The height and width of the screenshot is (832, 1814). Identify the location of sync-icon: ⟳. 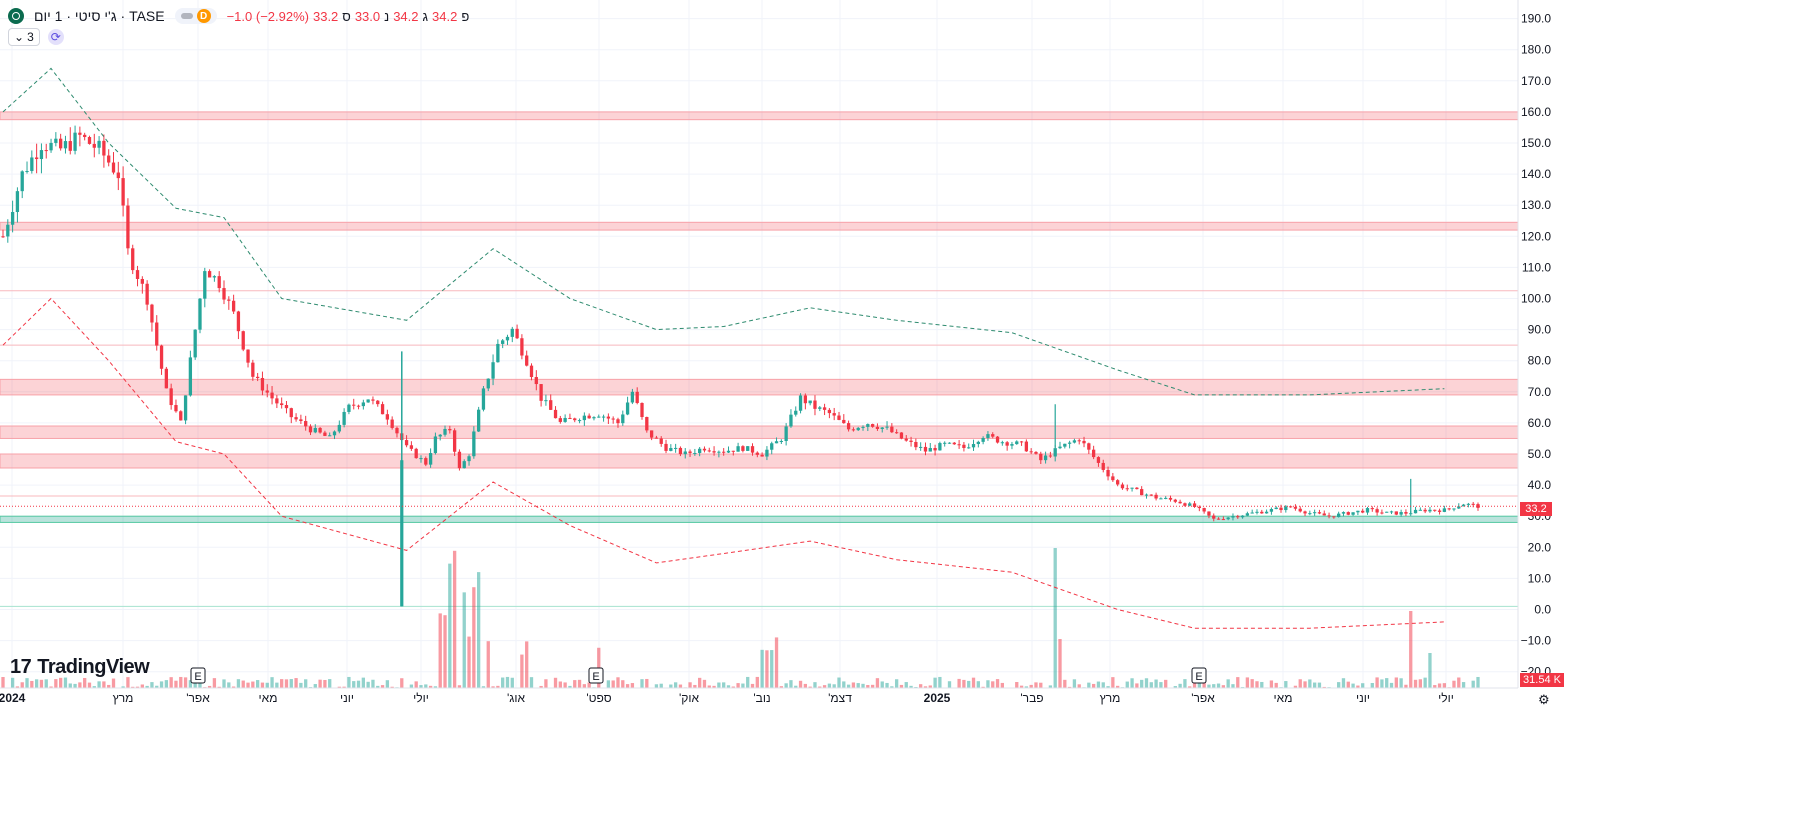
(55, 37).